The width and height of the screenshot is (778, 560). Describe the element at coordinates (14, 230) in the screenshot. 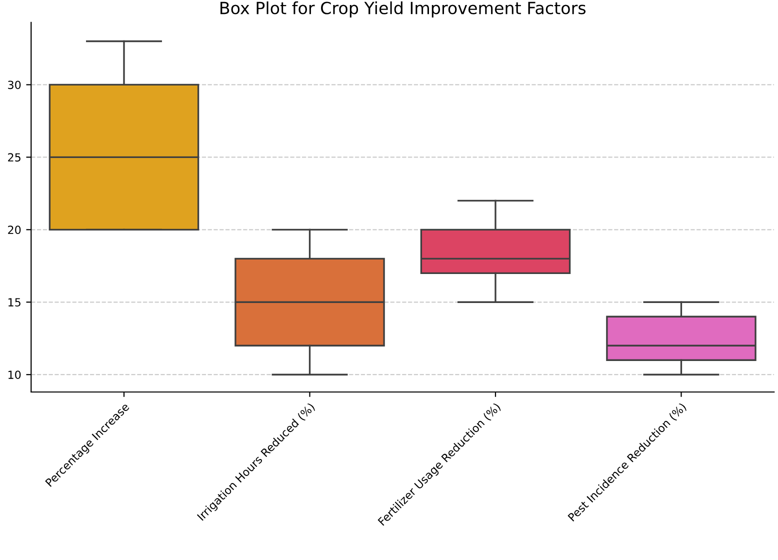

I see `y-tick-label: 20` at that location.